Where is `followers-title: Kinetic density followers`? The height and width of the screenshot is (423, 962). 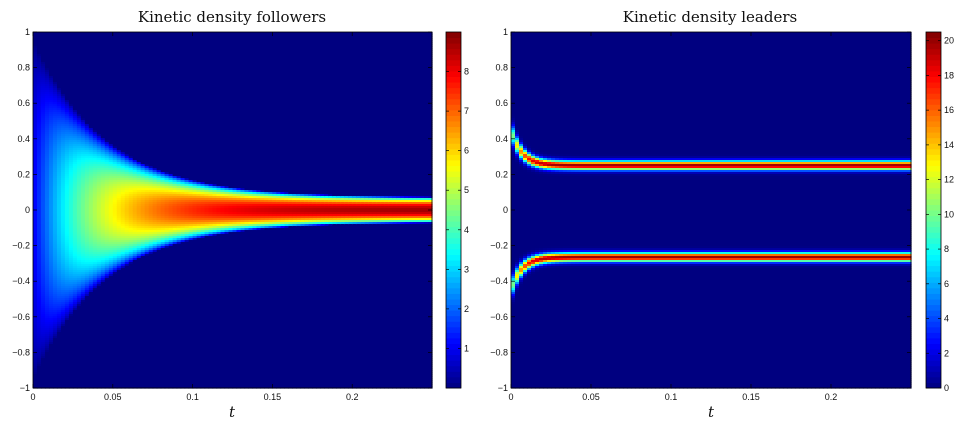
followers-title: Kinetic density followers is located at coordinates (232, 17).